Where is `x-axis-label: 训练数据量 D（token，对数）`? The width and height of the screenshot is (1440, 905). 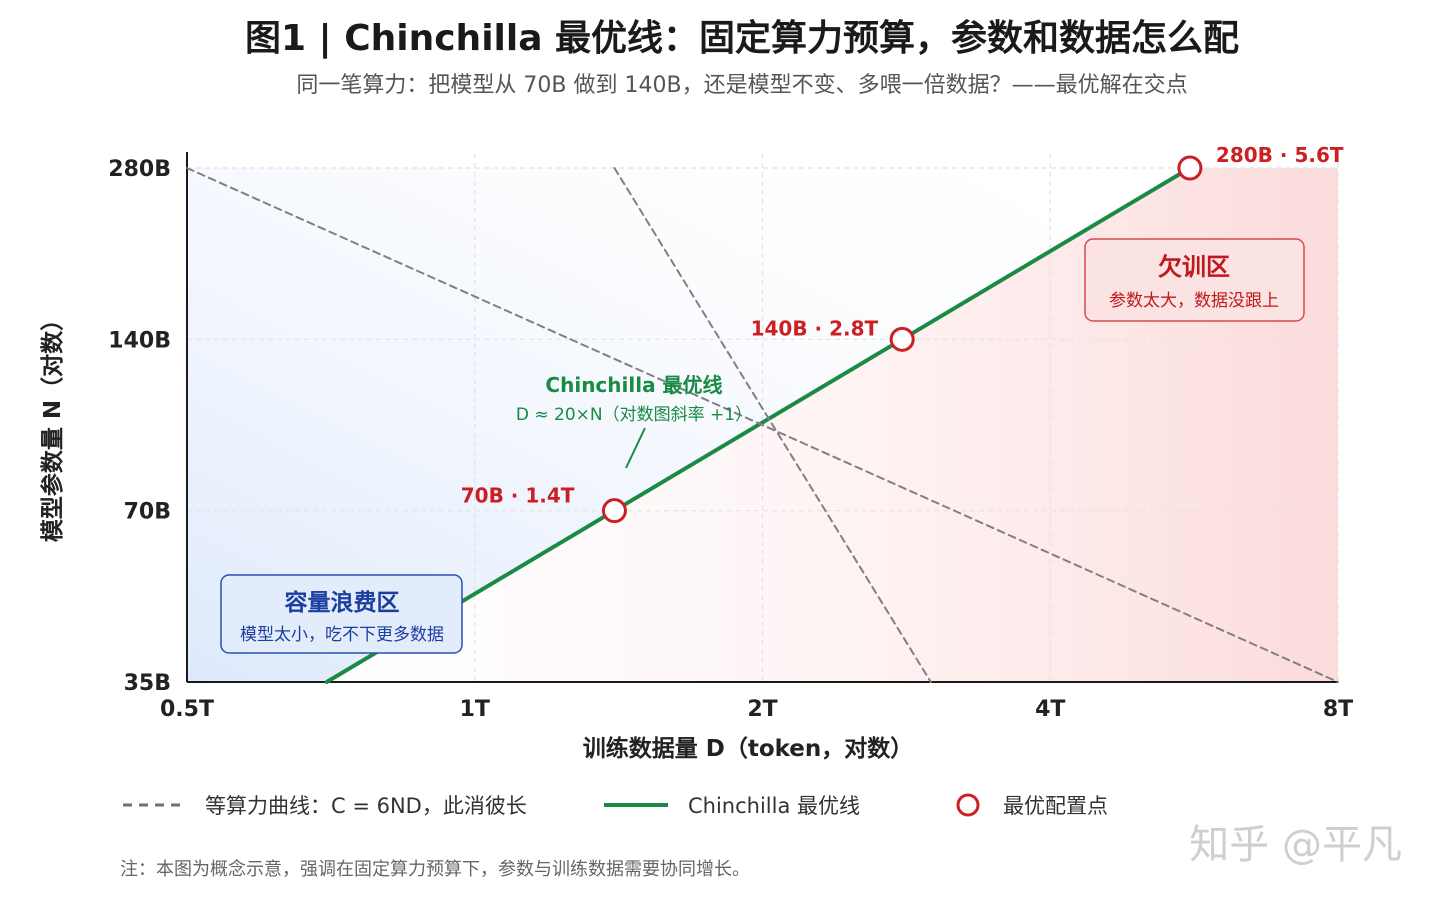
x-axis-label: 训练数据量 D（token，对数） is located at coordinates (748, 748).